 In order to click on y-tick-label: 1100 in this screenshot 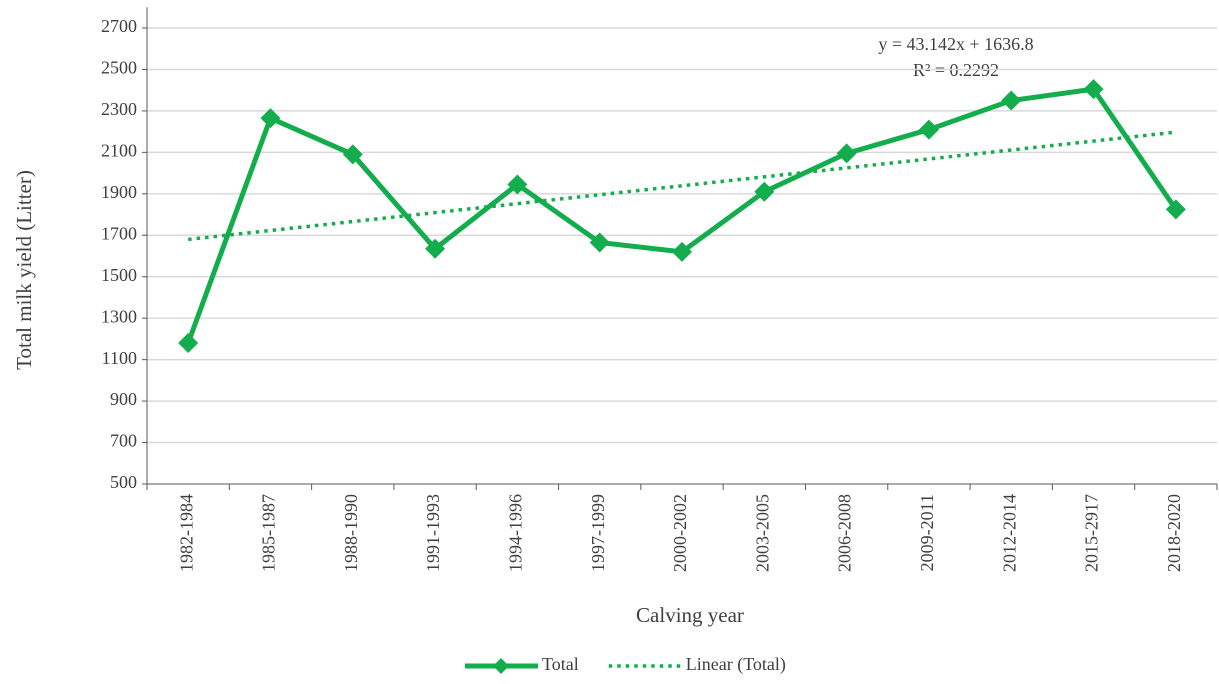, I will do `click(119, 358)`.